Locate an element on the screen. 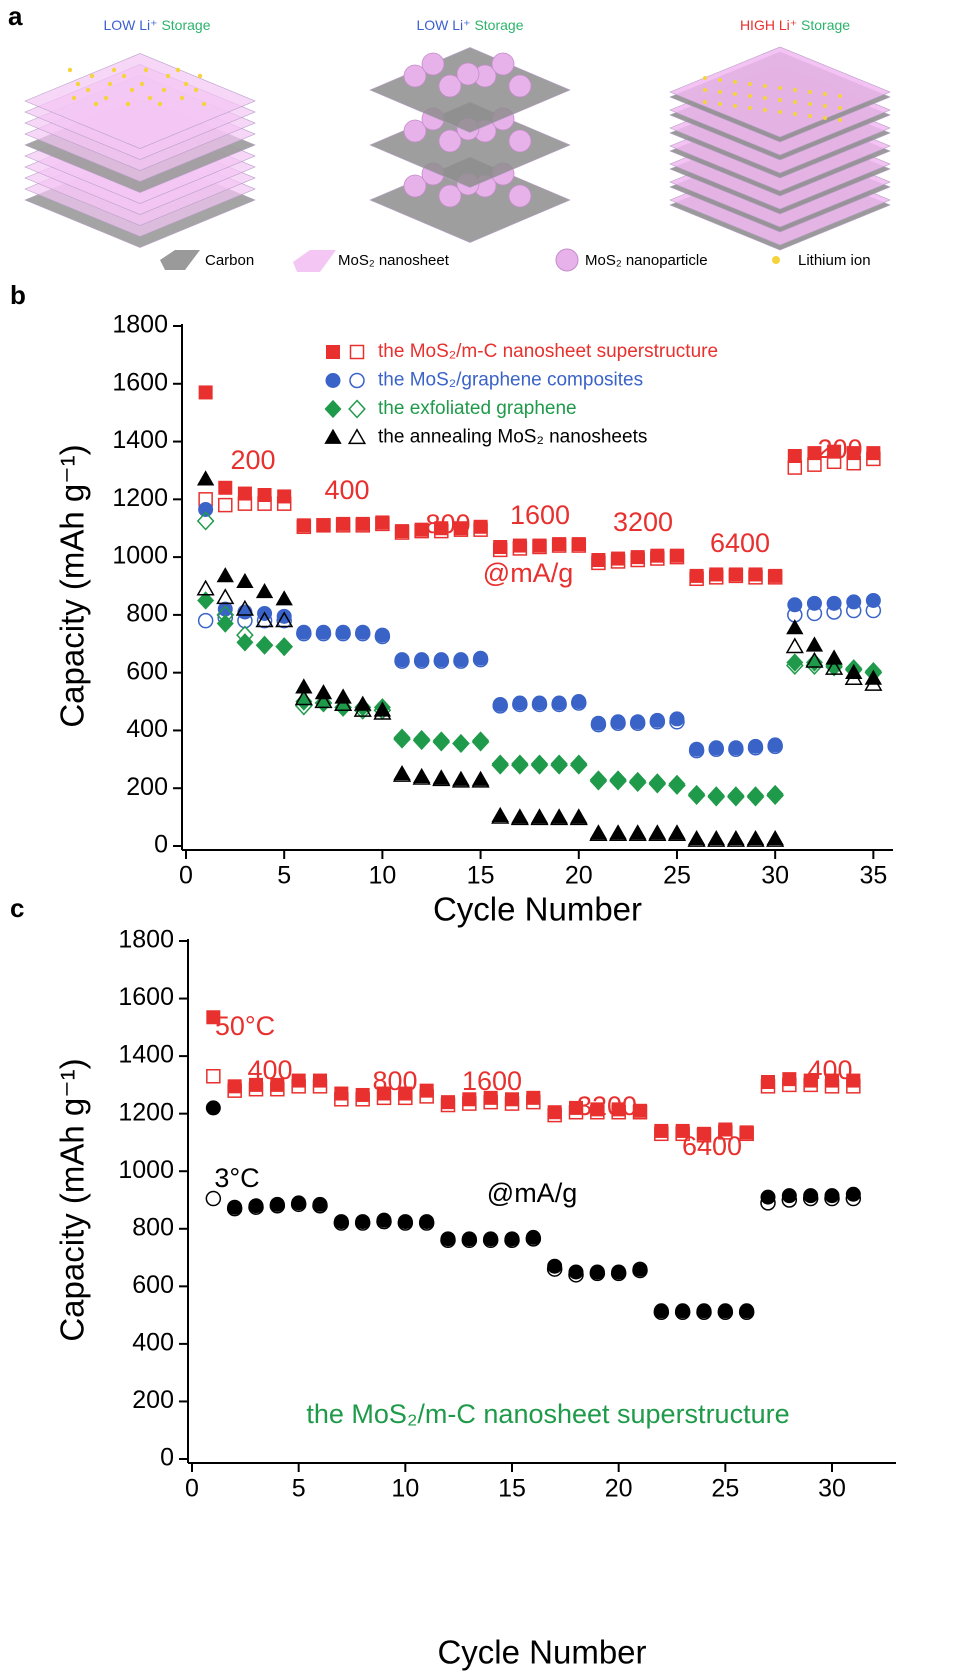 The height and width of the screenshot is (1675, 961). annotation: @mA/g is located at coordinates (532, 1193).